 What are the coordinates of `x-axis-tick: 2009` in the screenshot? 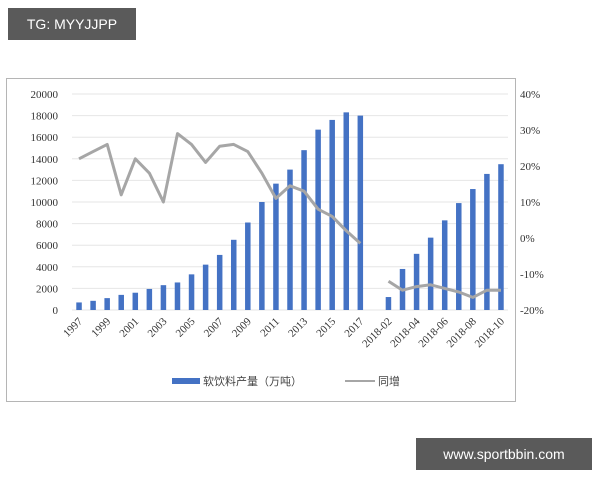 It's located at (242, 327).